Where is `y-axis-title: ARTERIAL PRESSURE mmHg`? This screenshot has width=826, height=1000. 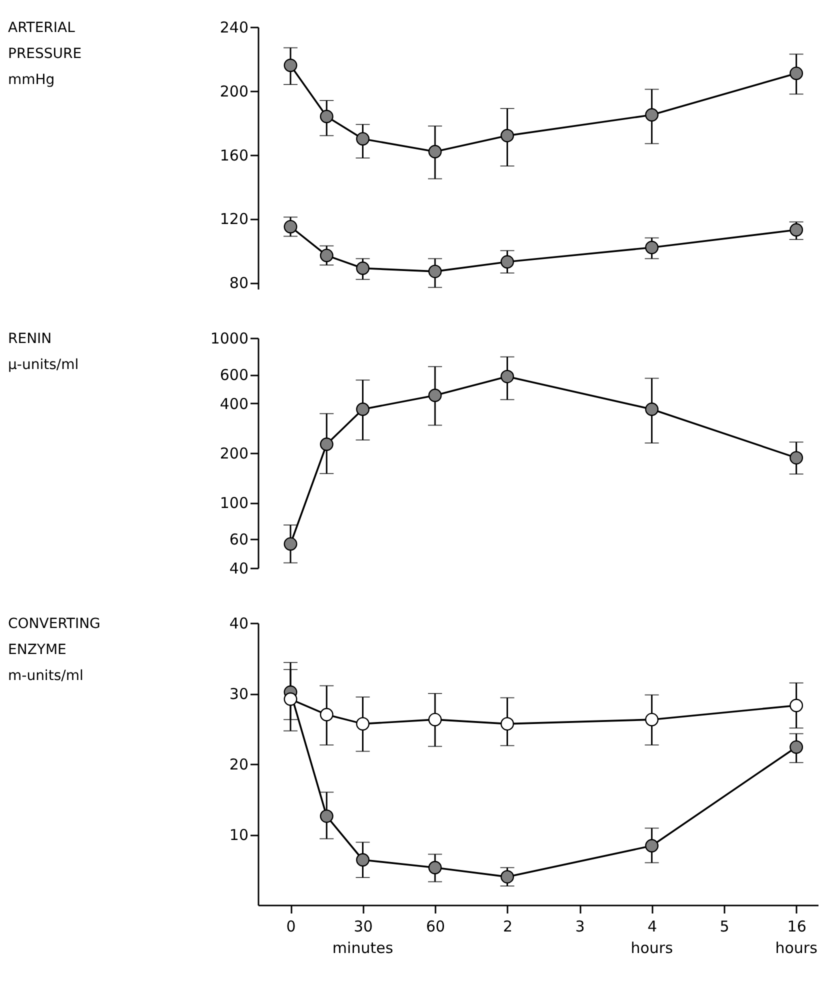
y-axis-title: ARTERIAL PRESSURE mmHg is located at coordinates (45, 54).